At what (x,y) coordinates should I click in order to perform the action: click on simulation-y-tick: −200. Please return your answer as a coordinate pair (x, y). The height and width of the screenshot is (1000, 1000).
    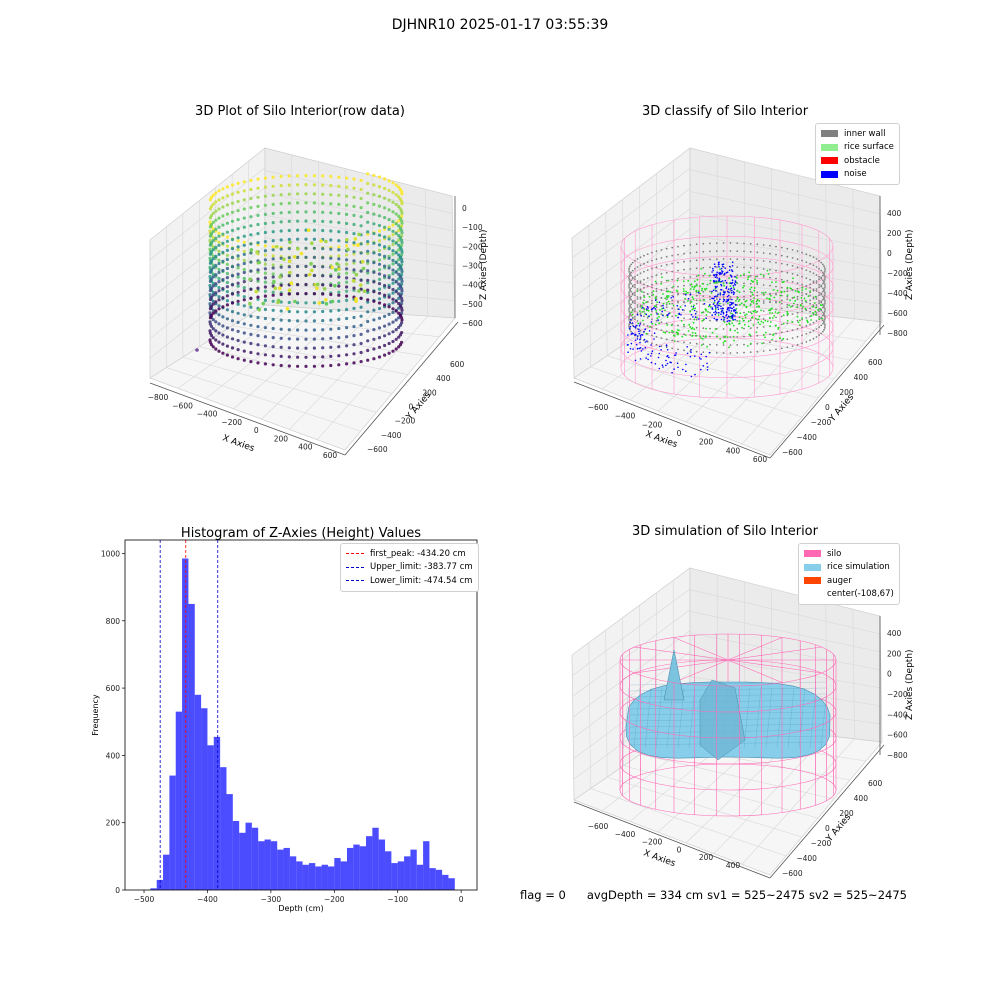
    Looking at the image, I should click on (821, 843).